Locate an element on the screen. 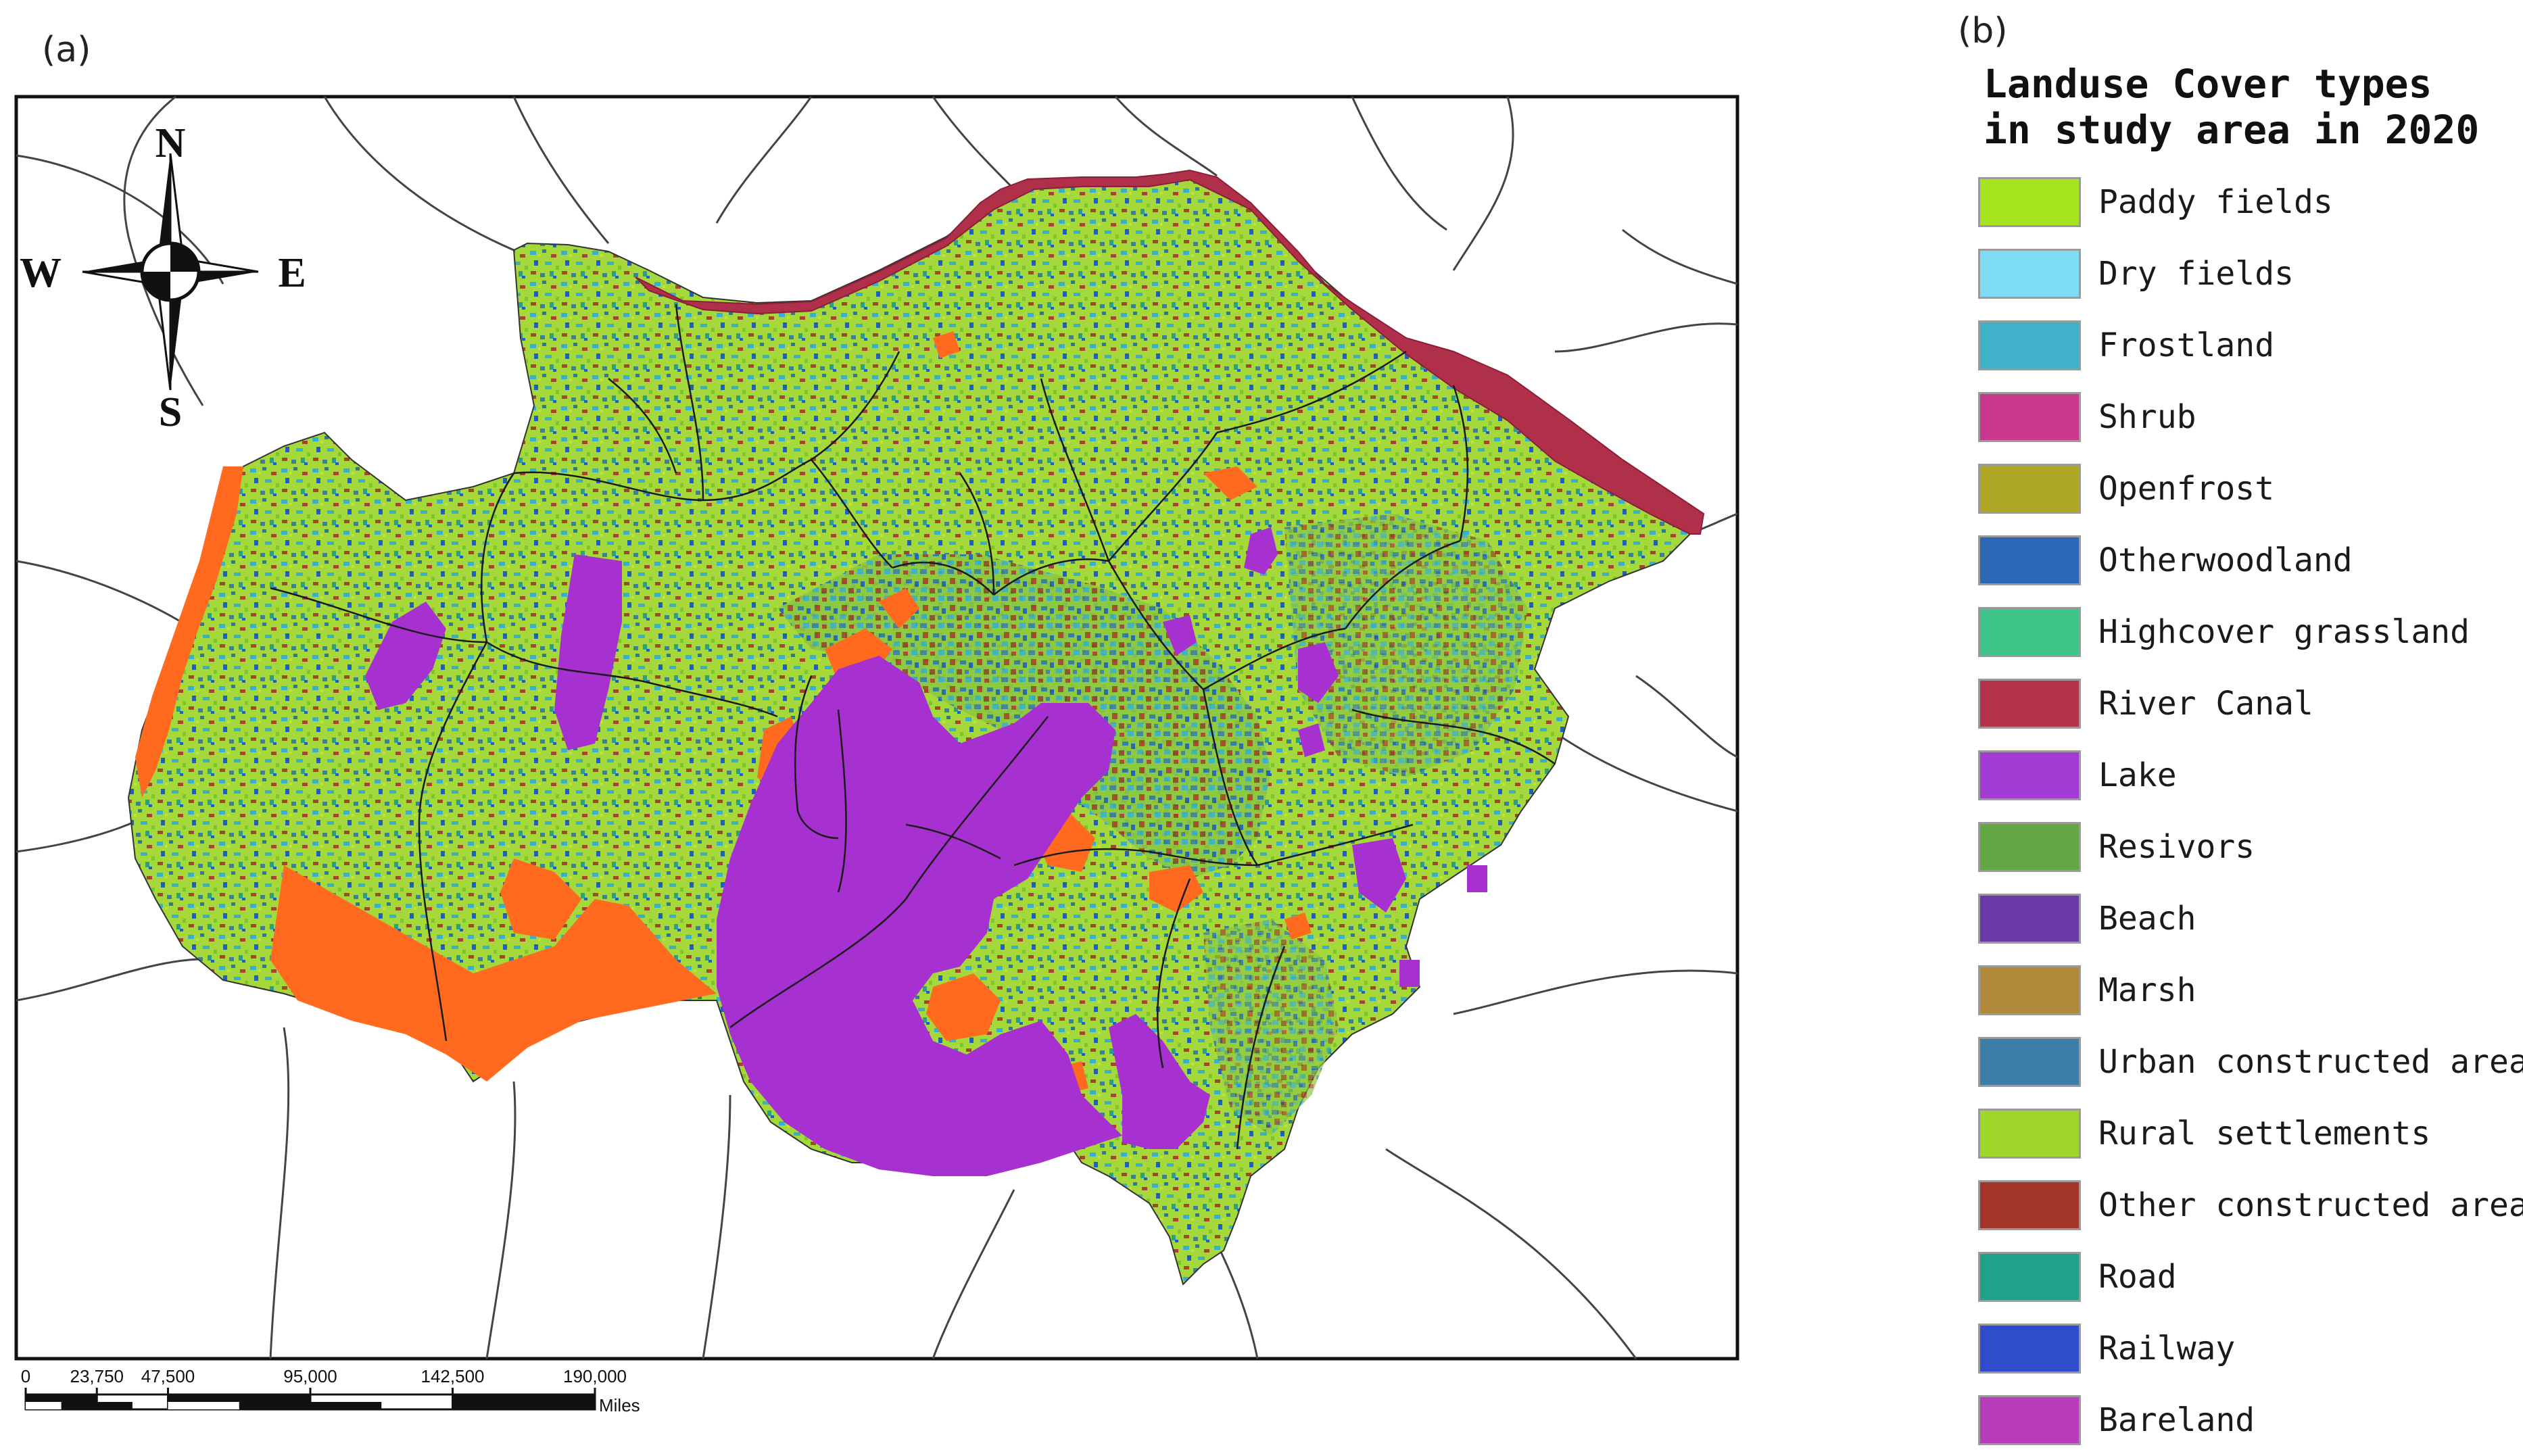  legend-item: Shrub is located at coordinates (2248, 417).